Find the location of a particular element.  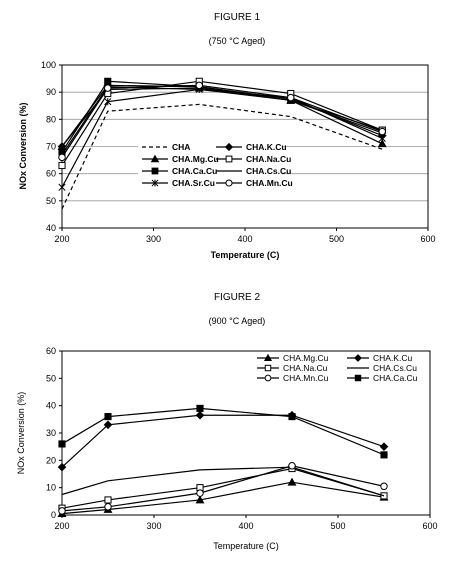

figure-2-ytick-label-60: 60 is located at coordinates (51, 351).